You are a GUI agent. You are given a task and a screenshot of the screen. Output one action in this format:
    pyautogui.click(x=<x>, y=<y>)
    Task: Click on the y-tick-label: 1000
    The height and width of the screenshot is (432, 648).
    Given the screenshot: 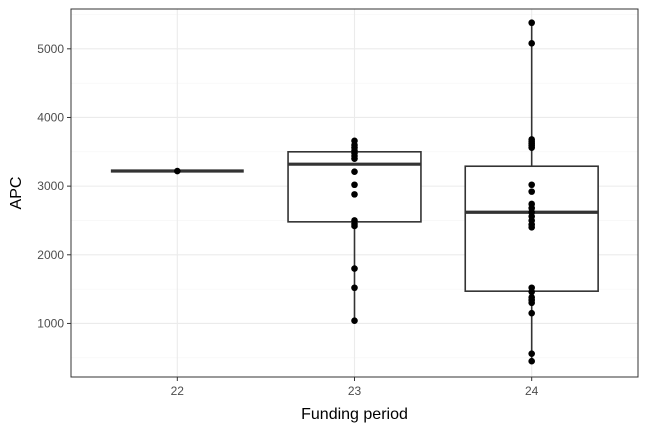 What is the action you would take?
    pyautogui.click(x=50, y=323)
    